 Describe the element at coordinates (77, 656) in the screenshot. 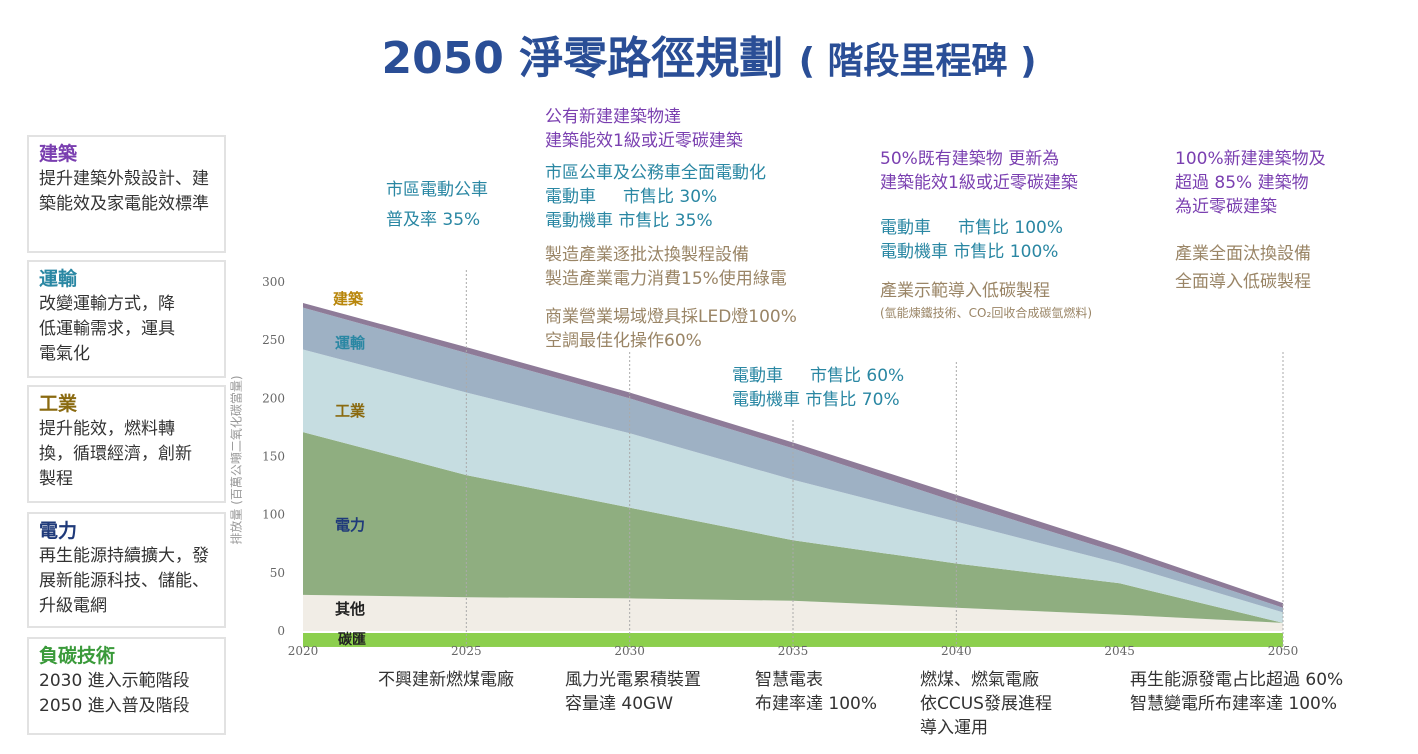

I see `sector-title: 負碳技術` at that location.